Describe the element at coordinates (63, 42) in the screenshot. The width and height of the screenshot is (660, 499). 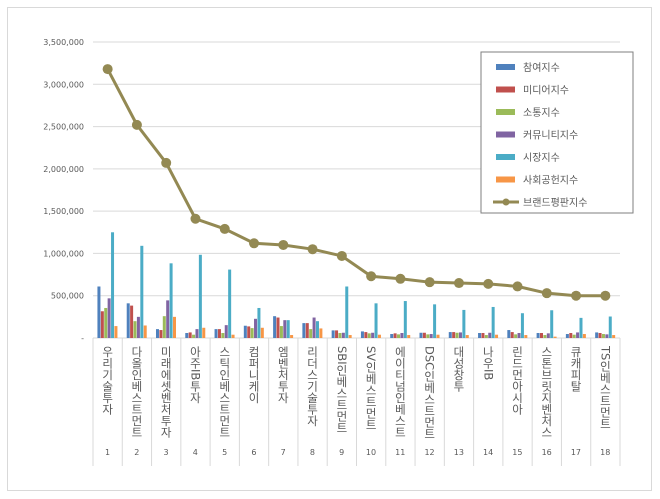
I see `y-tick-label: 3,500,000` at that location.